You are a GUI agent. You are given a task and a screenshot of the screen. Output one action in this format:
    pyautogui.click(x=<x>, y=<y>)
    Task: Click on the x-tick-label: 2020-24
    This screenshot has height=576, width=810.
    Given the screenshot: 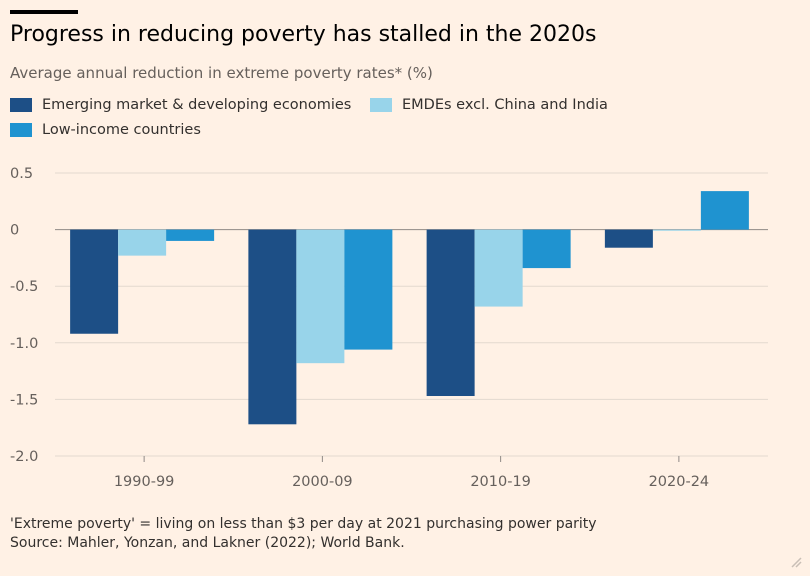 What is the action you would take?
    pyautogui.click(x=679, y=482)
    